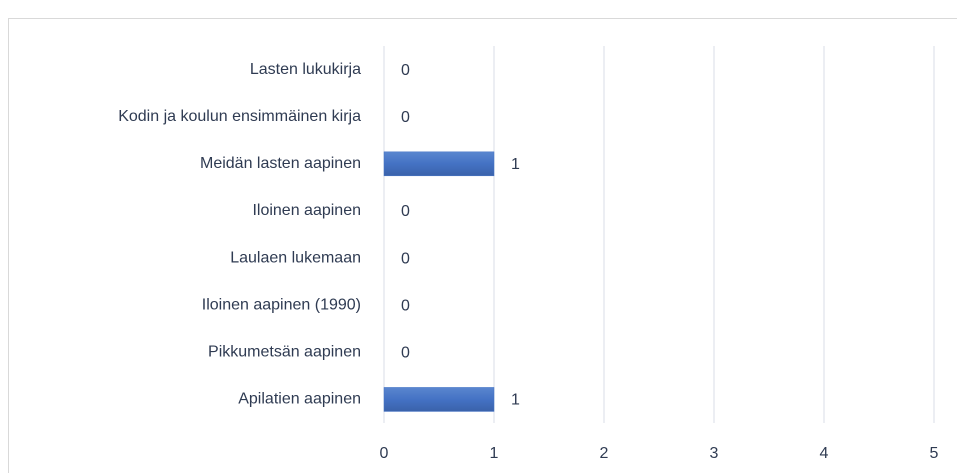  I want to click on y-tick-label: Meidän lasten aapinen, so click(280, 163).